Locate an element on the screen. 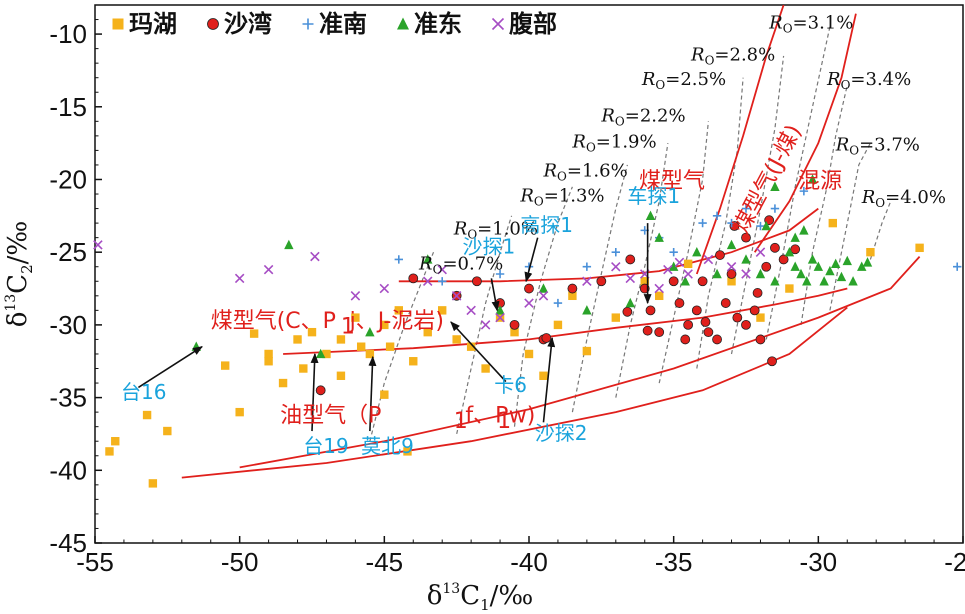 This screenshot has height=614, width=965. annotation-label-2: 混源 is located at coordinates (820, 181).